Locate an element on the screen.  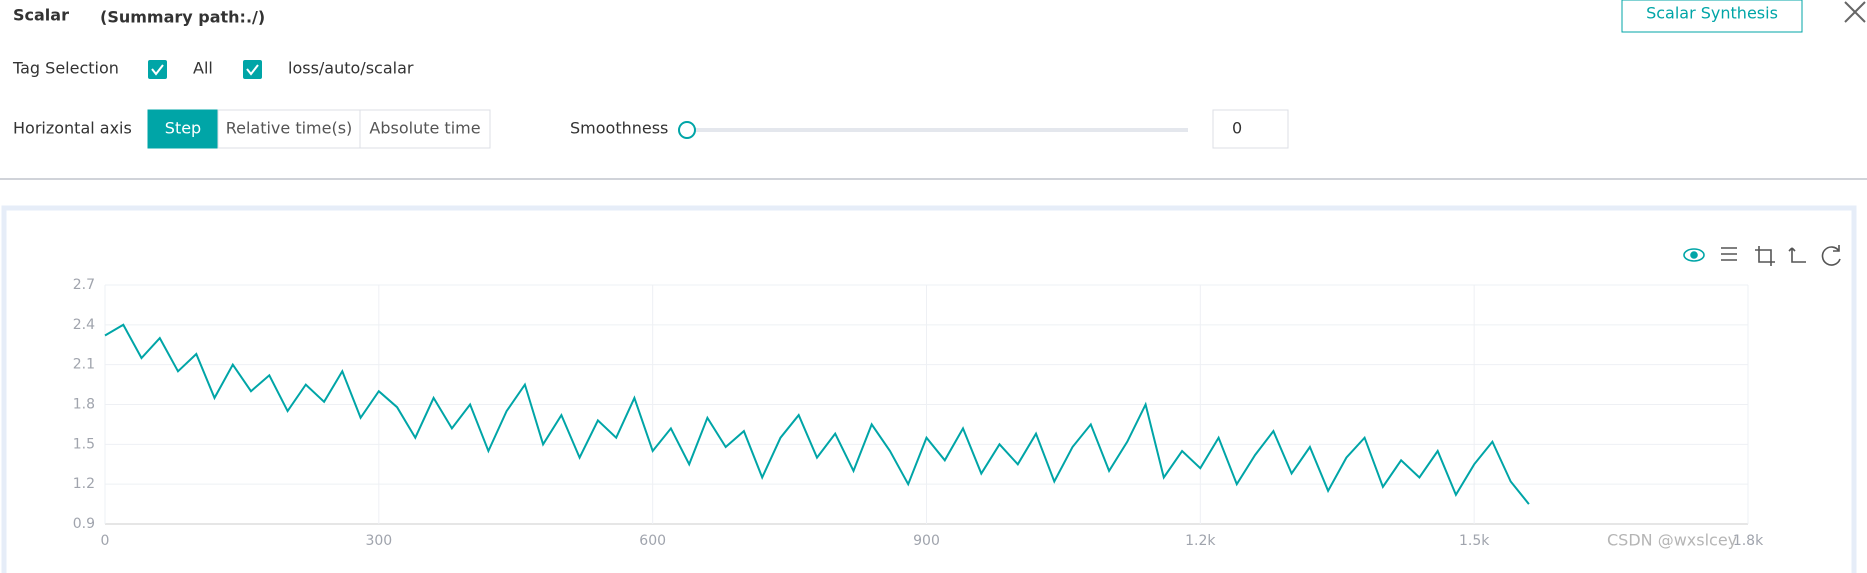
refresh-icon is located at coordinates (1831, 255).